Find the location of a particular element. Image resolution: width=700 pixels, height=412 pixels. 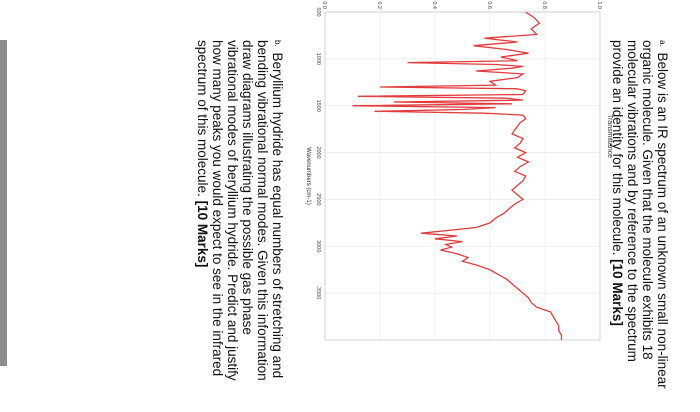

y-tick-label: 1.0 is located at coordinates (599, 5).